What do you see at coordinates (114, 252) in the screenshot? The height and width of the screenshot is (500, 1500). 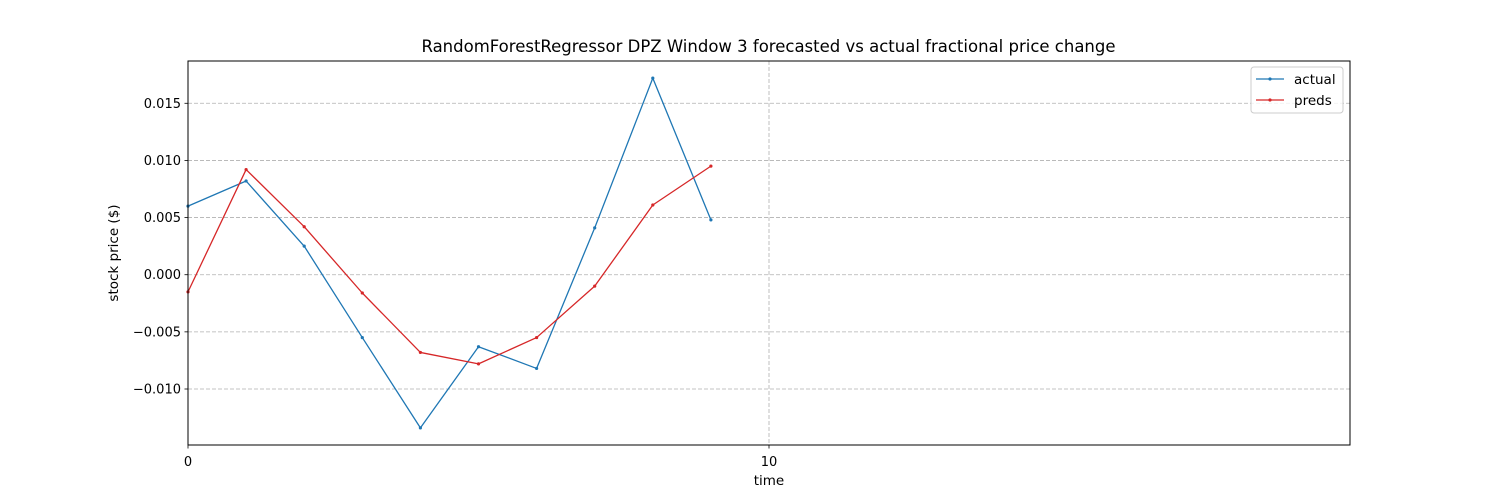 I see `y-axis-label: stock price ($)` at bounding box center [114, 252].